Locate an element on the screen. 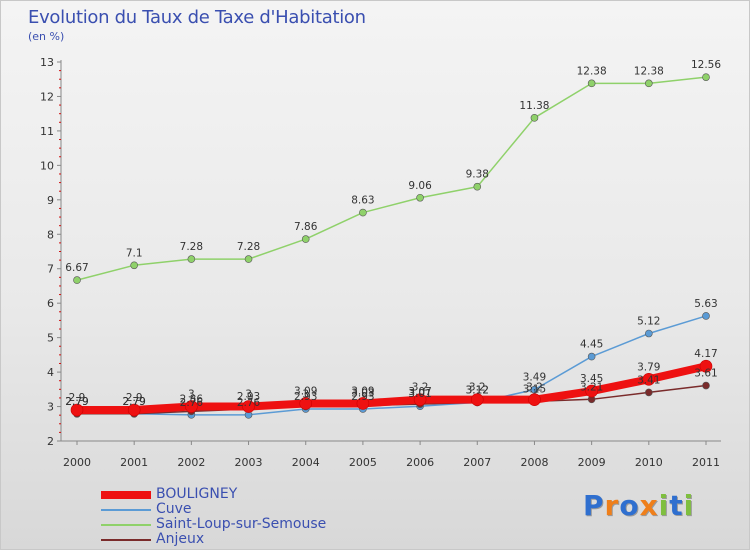  x-tick-label: 2010 is located at coordinates (649, 462).